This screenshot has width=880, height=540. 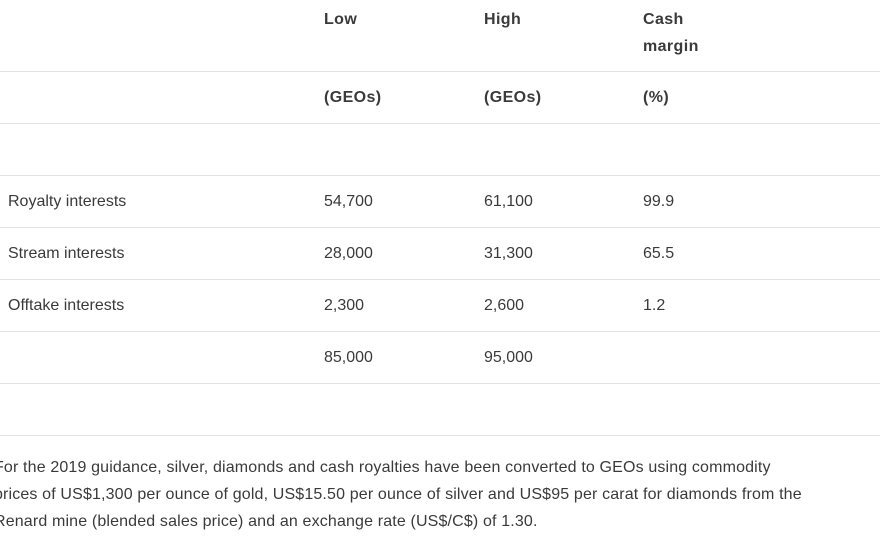 What do you see at coordinates (440, 98) in the screenshot?
I see `table-units-row: (GEOs) (GEOs) (%)` at bounding box center [440, 98].